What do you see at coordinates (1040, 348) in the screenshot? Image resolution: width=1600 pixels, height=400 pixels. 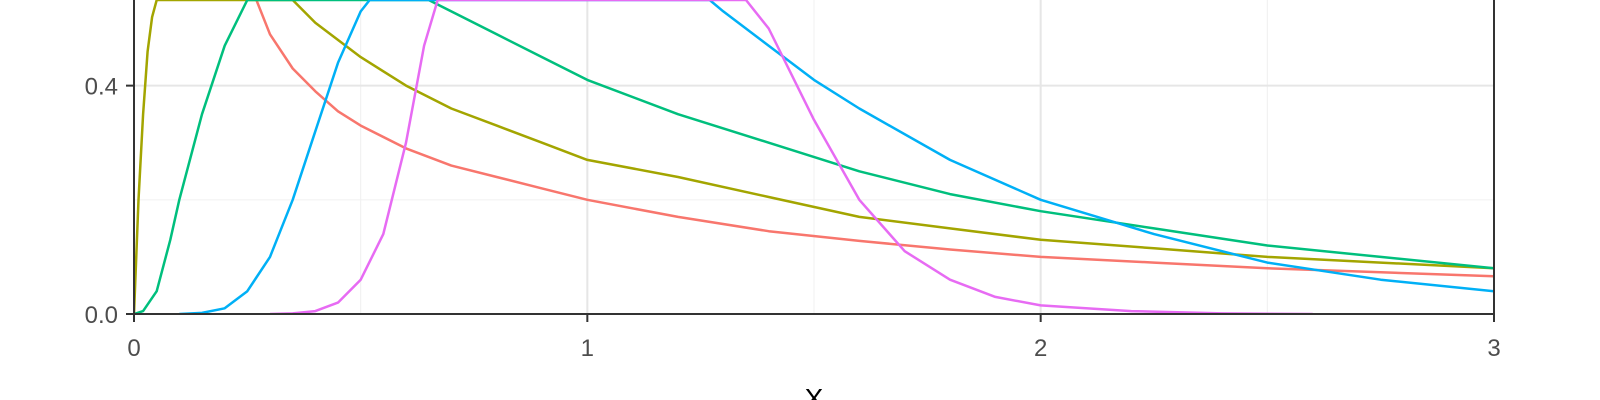 I see `x-tick-label: 2` at bounding box center [1040, 348].